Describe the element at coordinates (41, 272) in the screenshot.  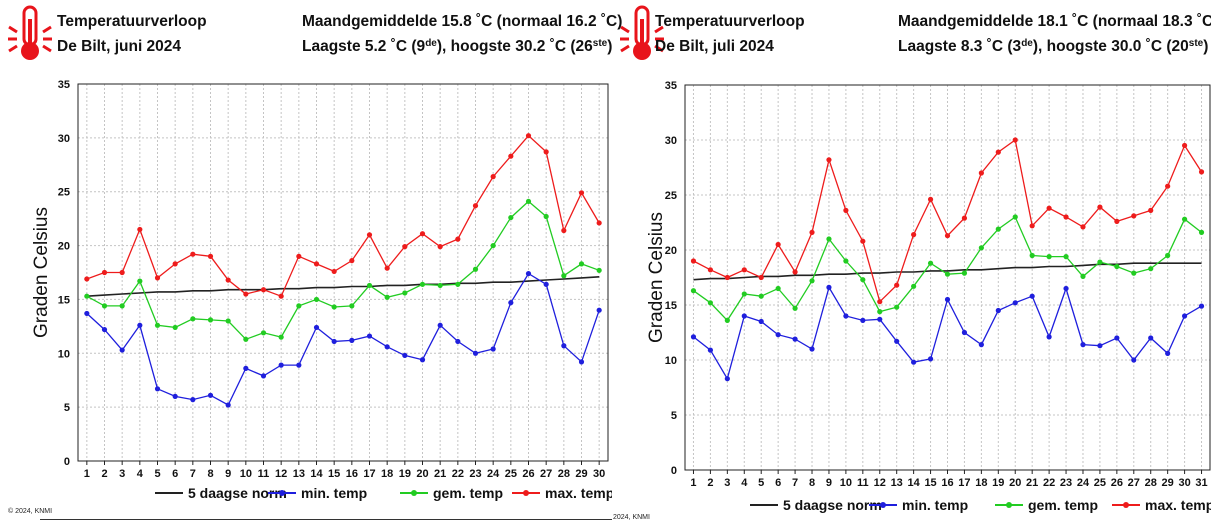
I see `y-axis-label: Graden Celsius` at that location.